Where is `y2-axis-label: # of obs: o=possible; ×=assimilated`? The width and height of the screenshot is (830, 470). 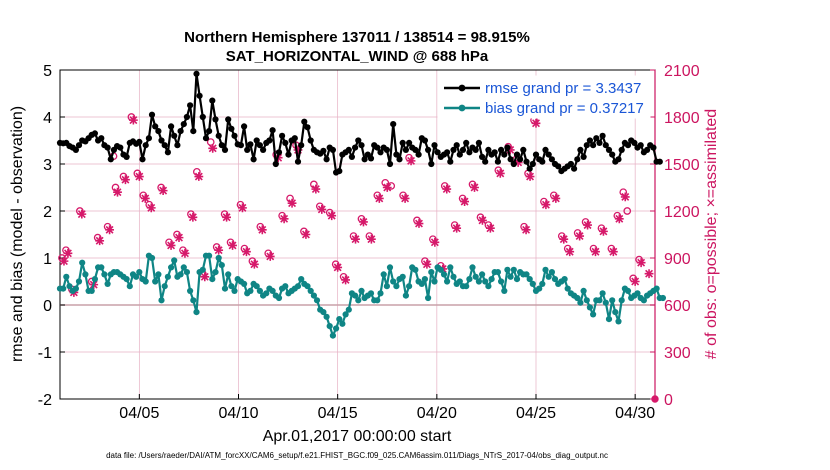 y2-axis-label: # of obs: o=possible; ×=assimilated is located at coordinates (711, 234).